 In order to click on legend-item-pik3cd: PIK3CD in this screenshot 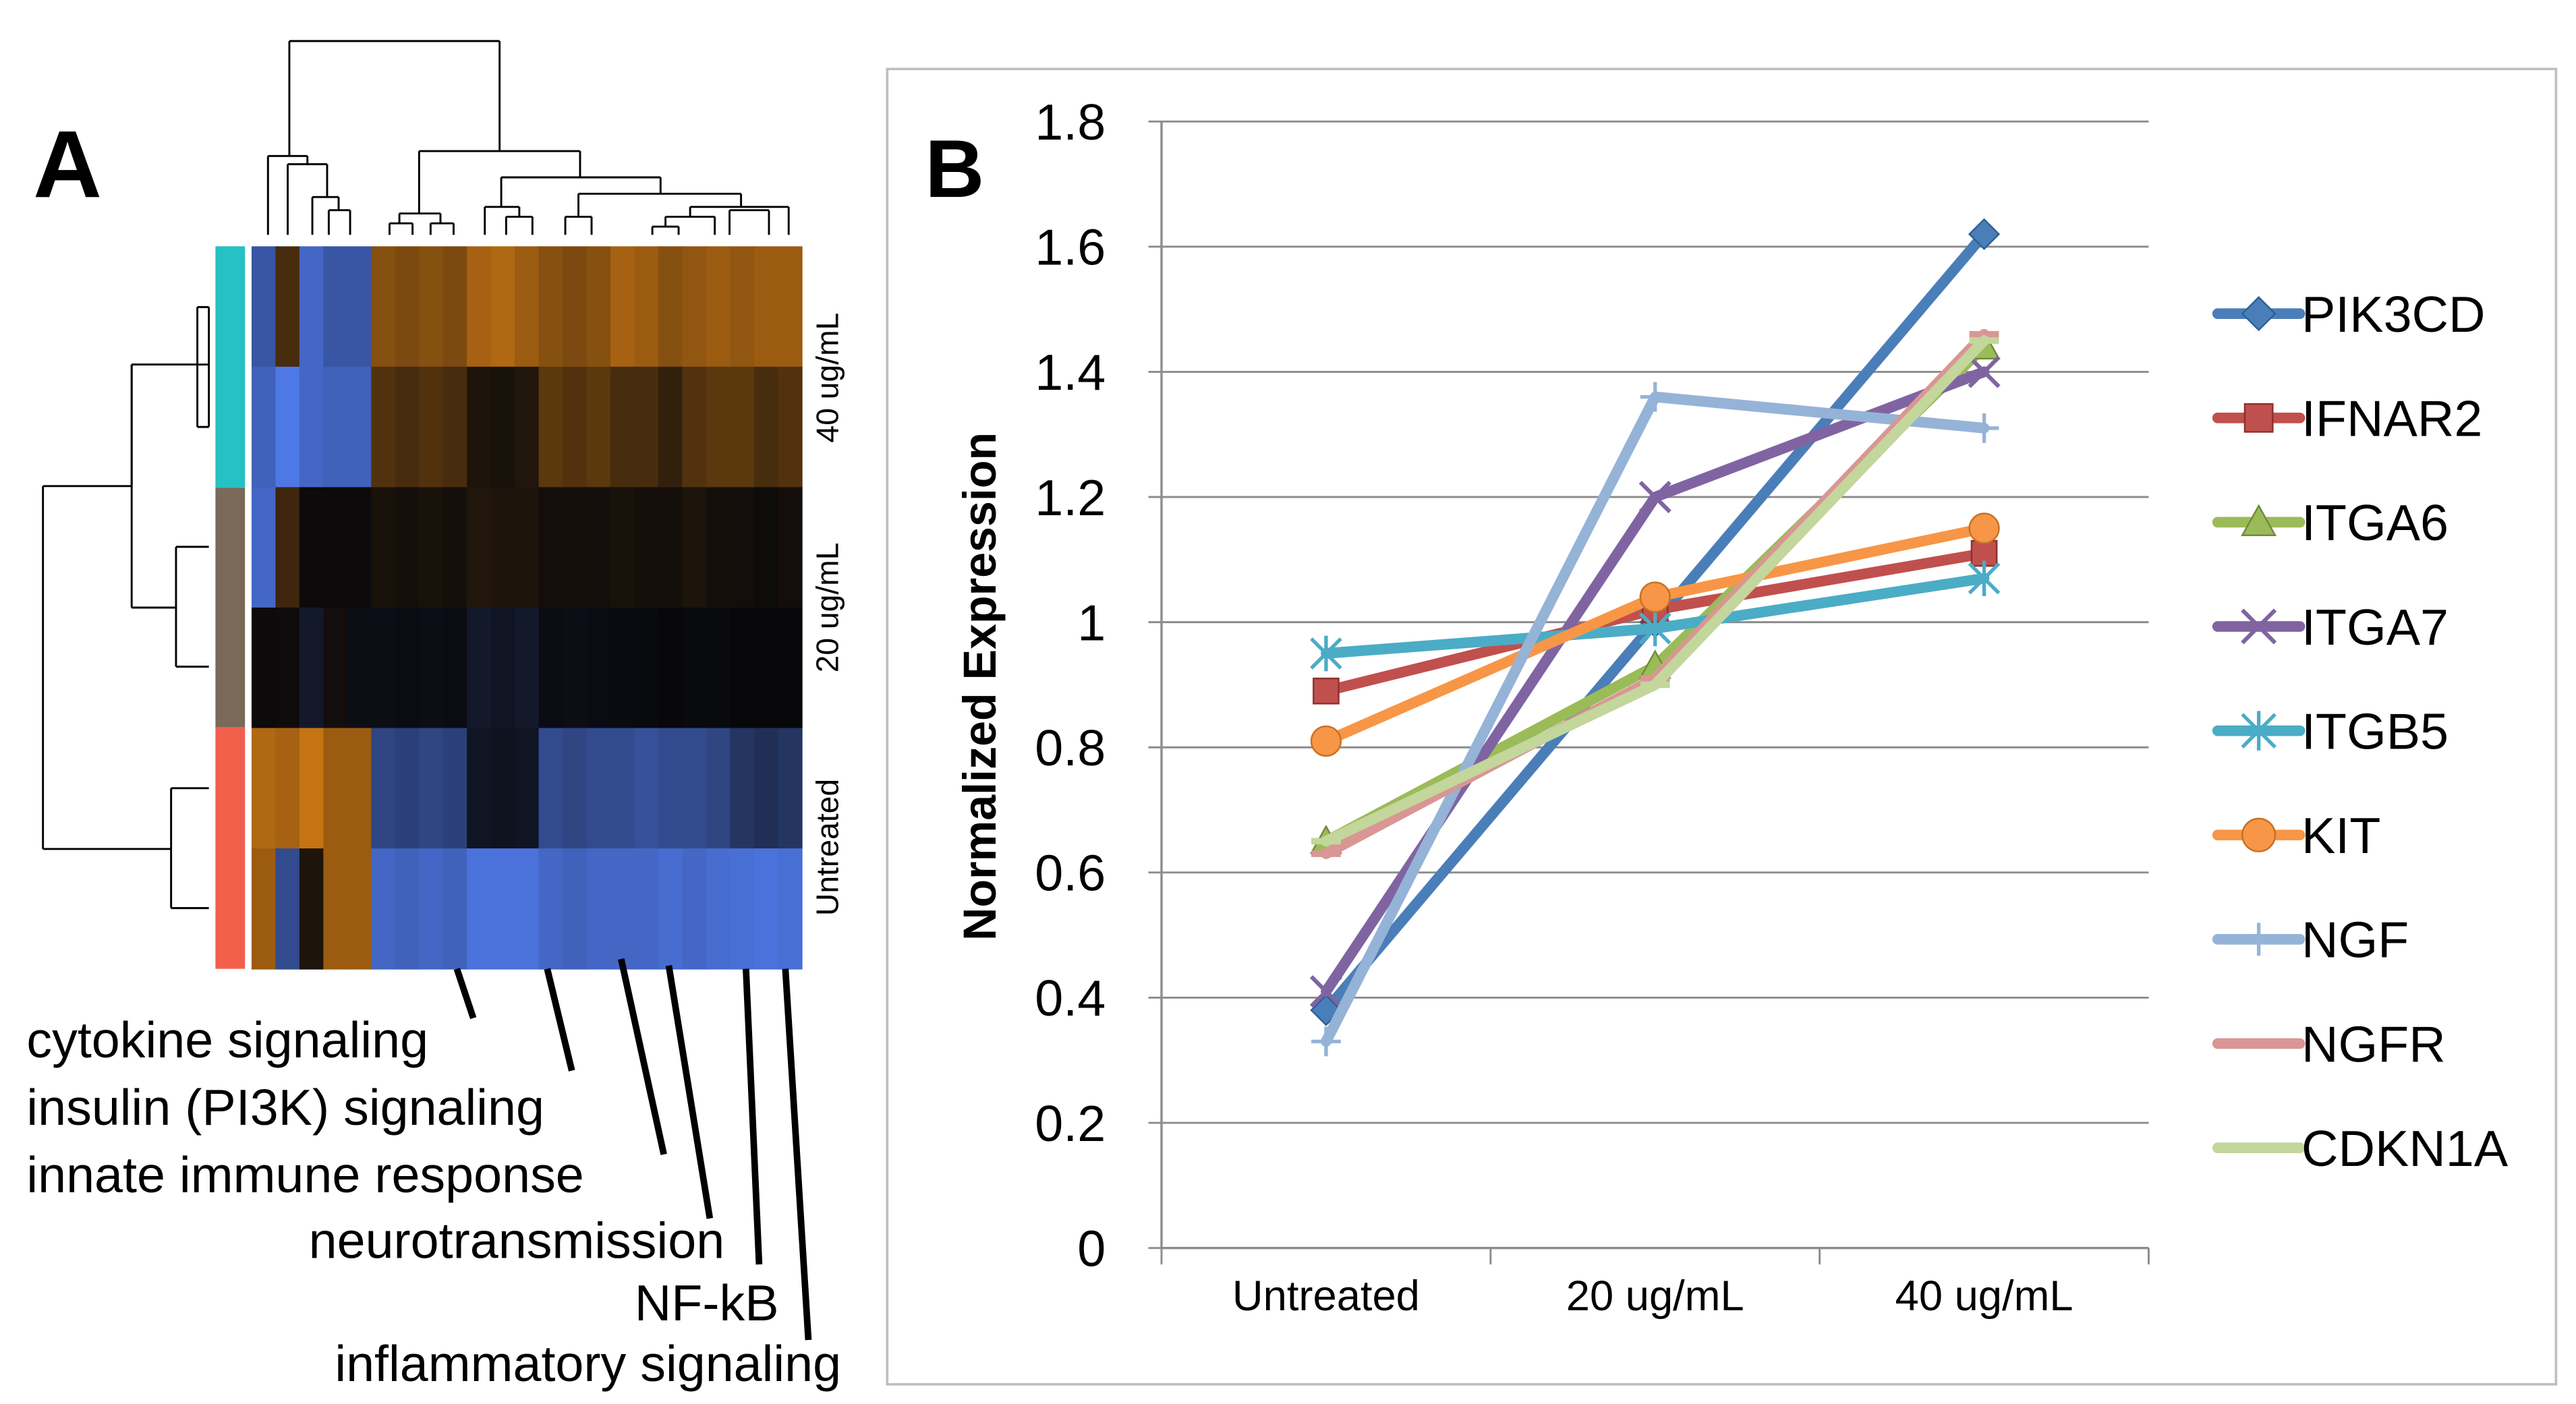, I will do `click(2349, 314)`.